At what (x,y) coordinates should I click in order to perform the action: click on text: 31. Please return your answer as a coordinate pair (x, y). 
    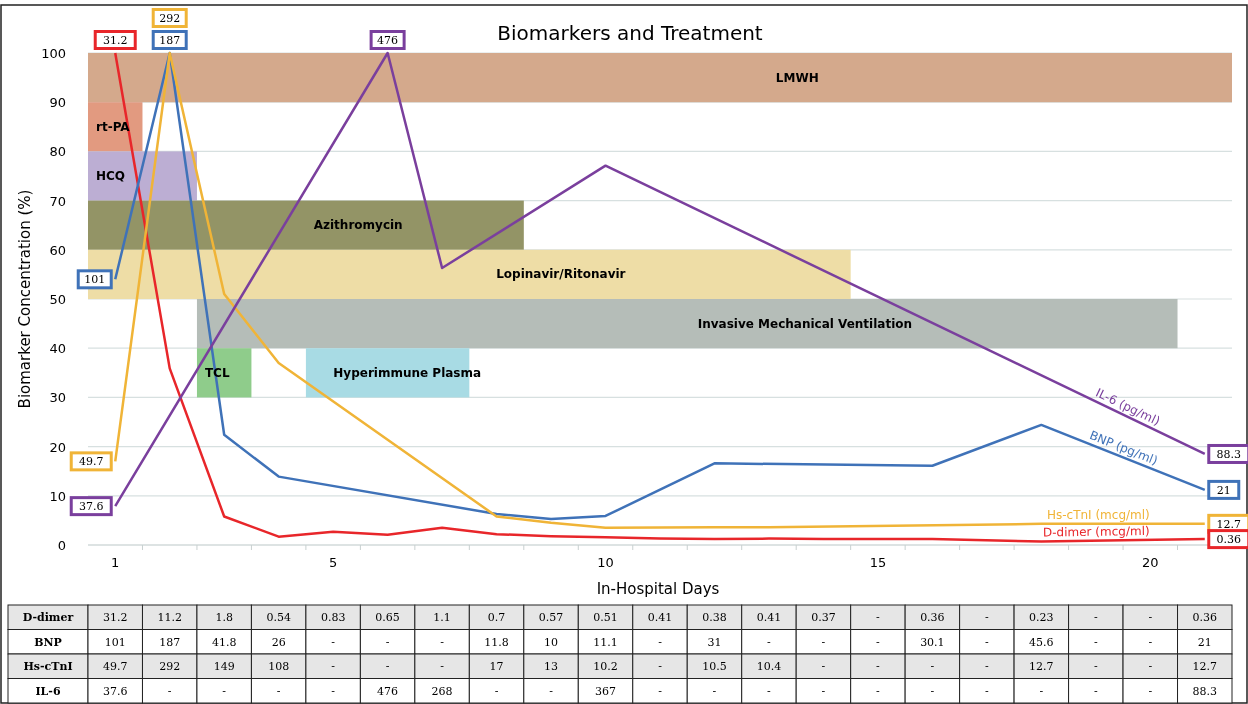
    Looking at the image, I should click on (714, 642).